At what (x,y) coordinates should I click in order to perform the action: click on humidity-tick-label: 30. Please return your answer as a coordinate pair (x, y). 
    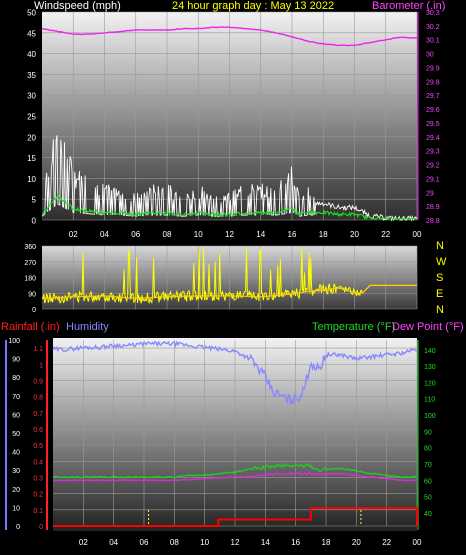
    Looking at the image, I should click on (16, 471).